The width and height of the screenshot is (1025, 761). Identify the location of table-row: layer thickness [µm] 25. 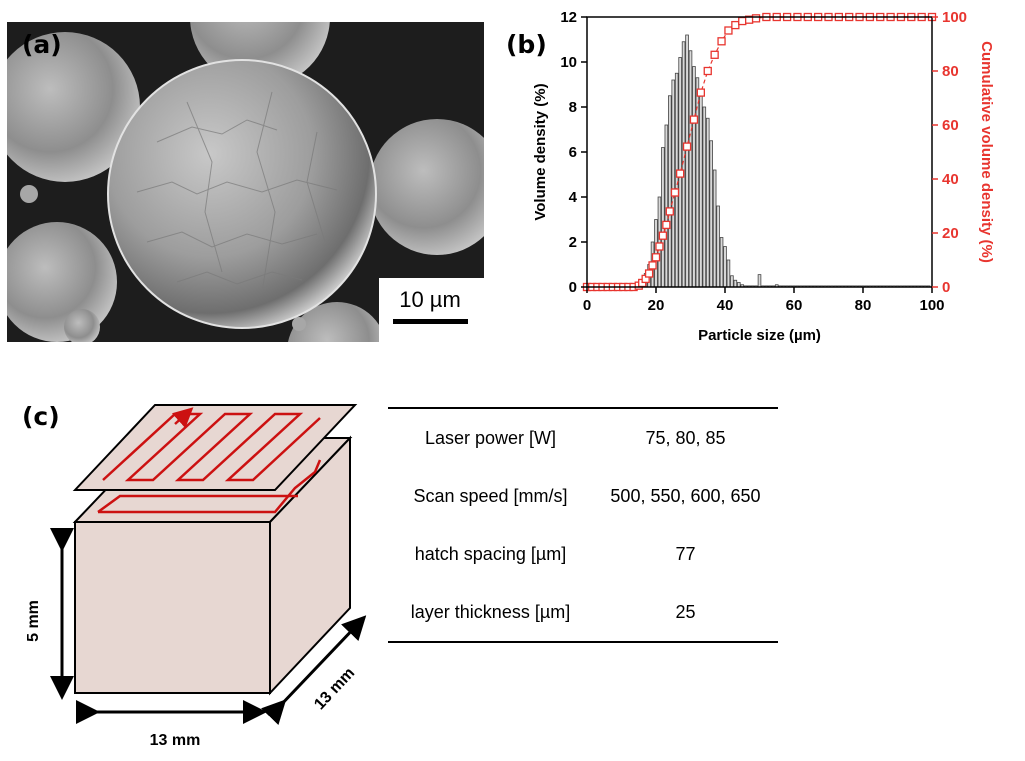
(583, 612).